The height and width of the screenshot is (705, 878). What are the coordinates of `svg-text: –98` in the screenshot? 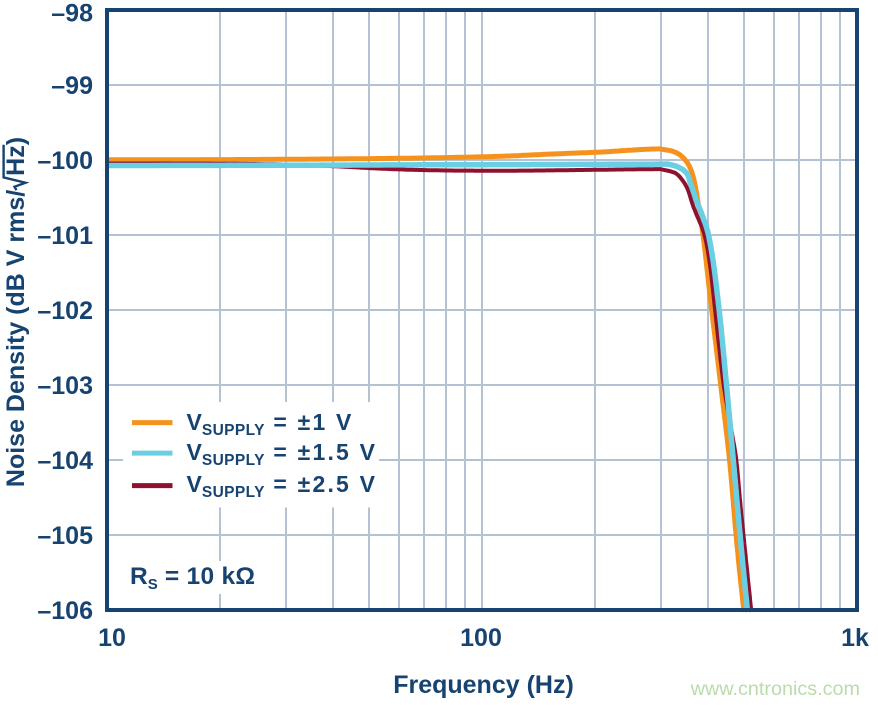 It's located at (72, 14).